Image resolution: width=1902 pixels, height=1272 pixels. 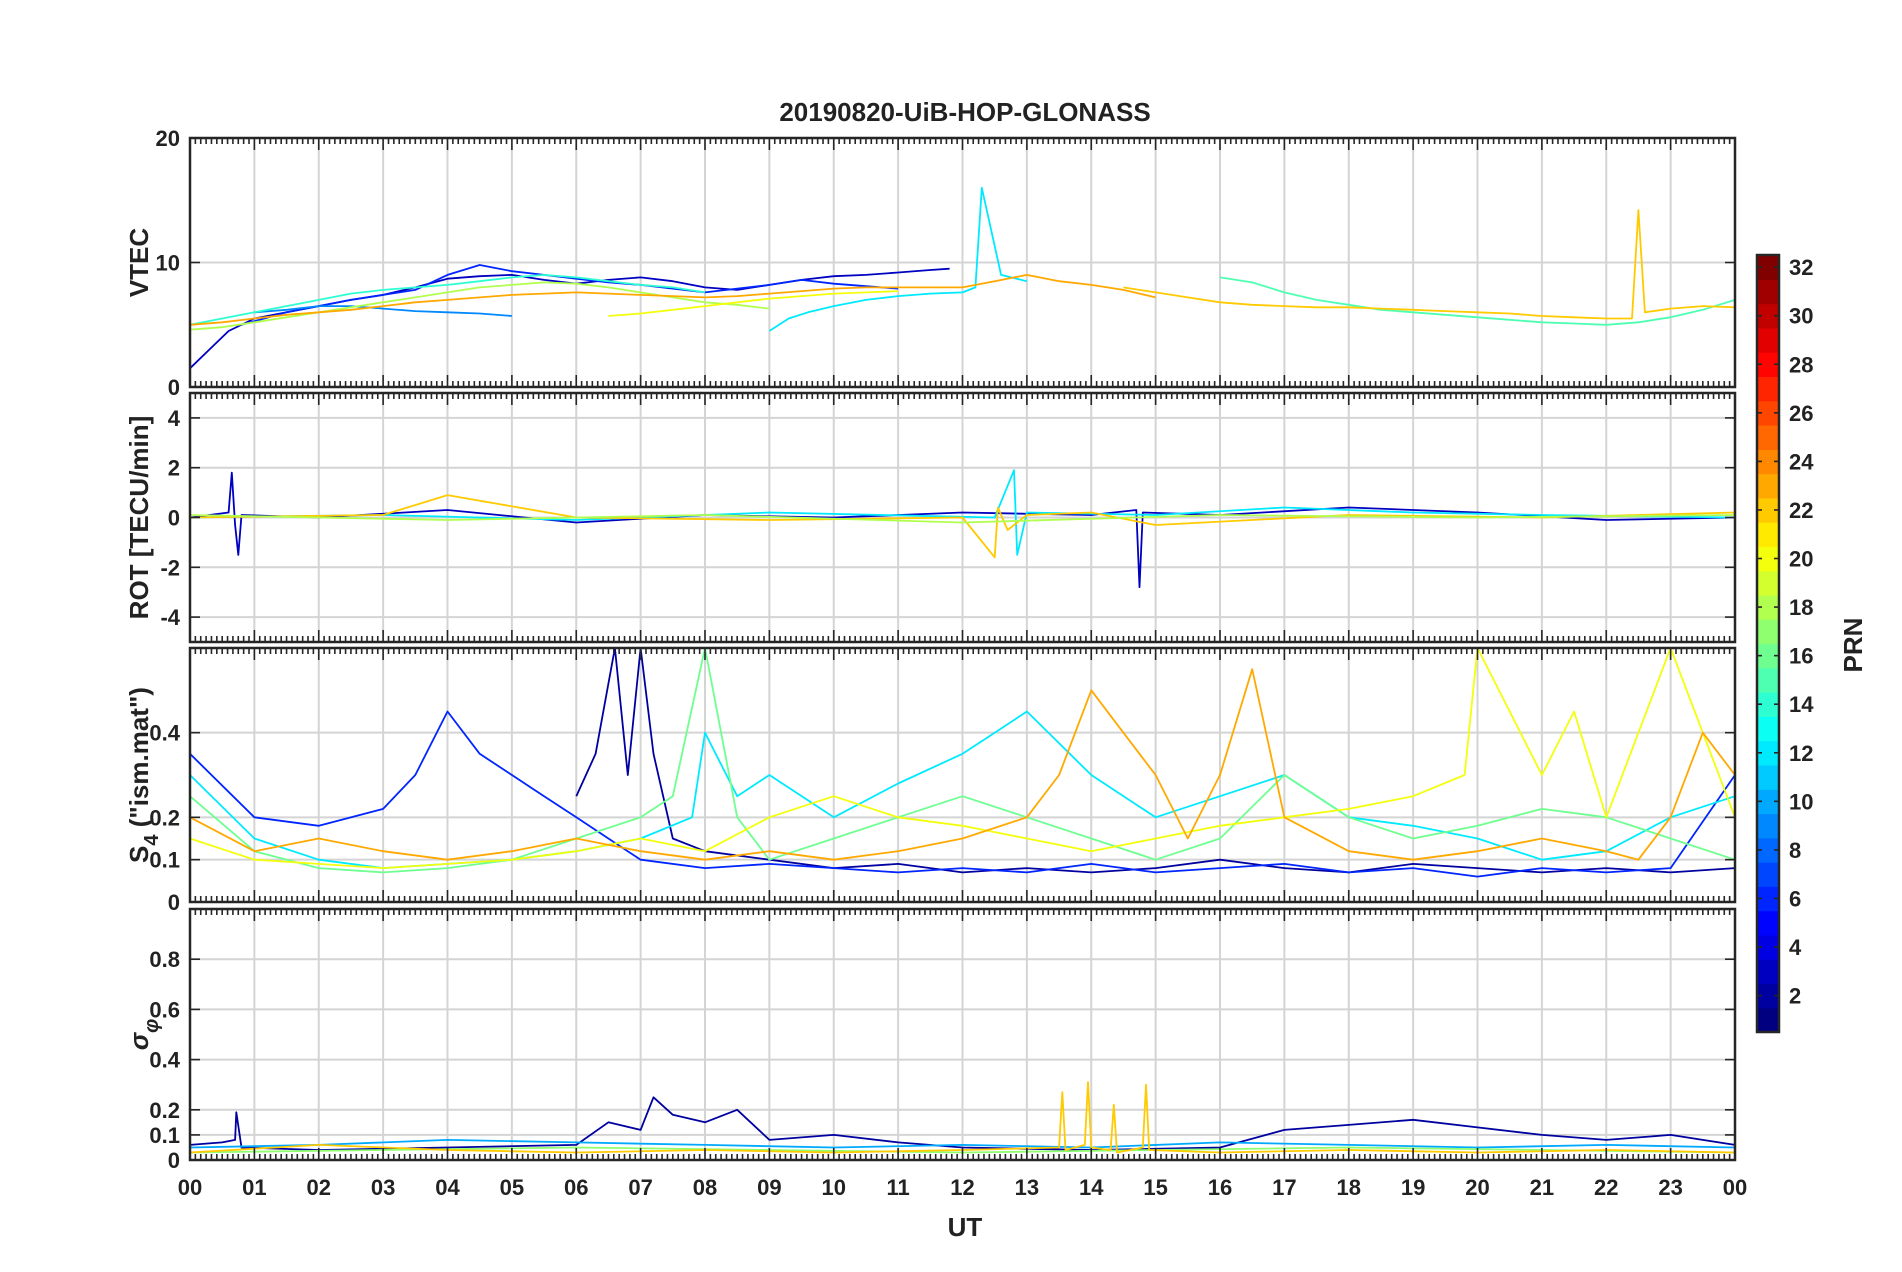 What do you see at coordinates (705, 1187) in the screenshot?
I see `x-tick-label: 08` at bounding box center [705, 1187].